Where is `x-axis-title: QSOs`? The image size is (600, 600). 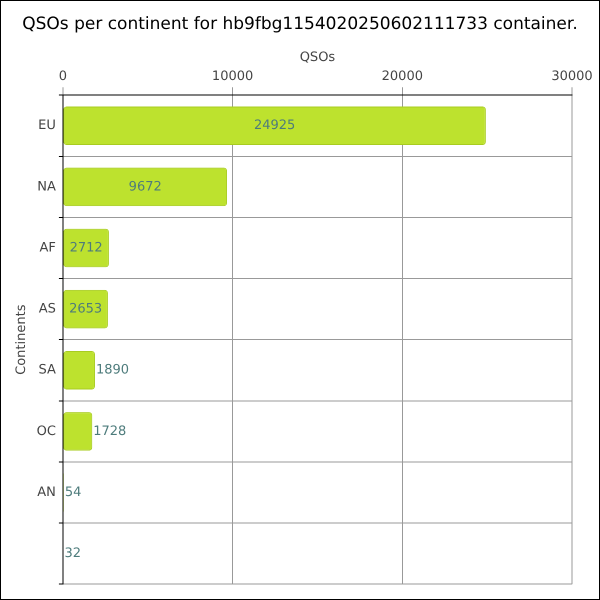
x-axis-title: QSOs is located at coordinates (318, 58).